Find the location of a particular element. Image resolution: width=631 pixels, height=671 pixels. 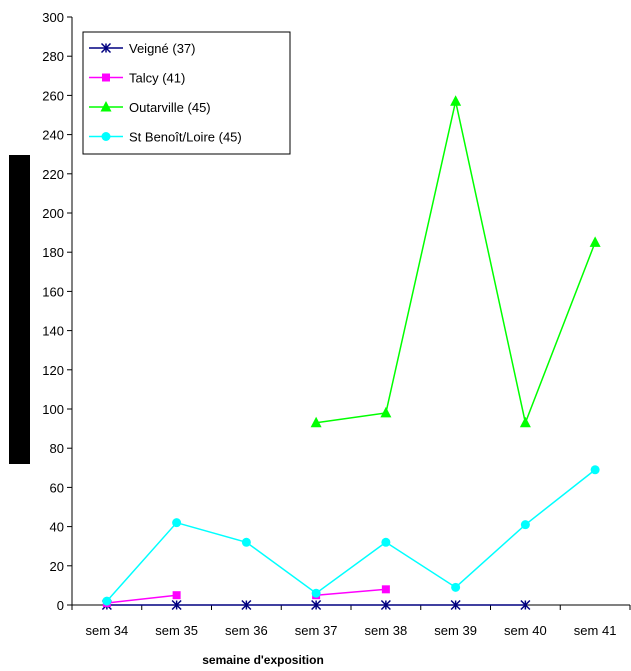

legend-label: Outarville (45) is located at coordinates (170, 107).